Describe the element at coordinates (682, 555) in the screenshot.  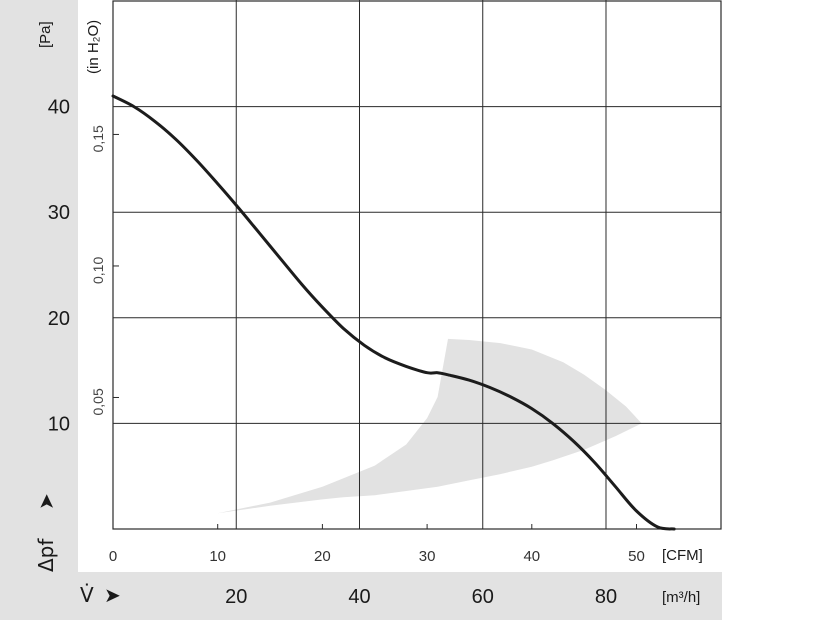
I see `cfm-unit-label: [CFM]` at that location.